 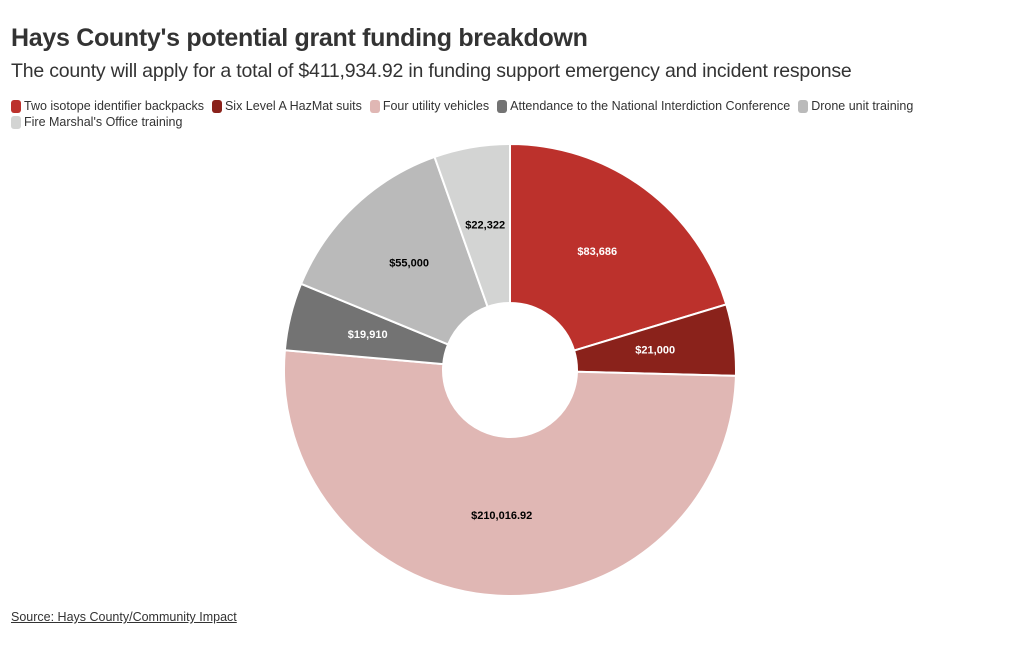 I want to click on legend-label: Six Level A HazMat suits, so click(x=293, y=106).